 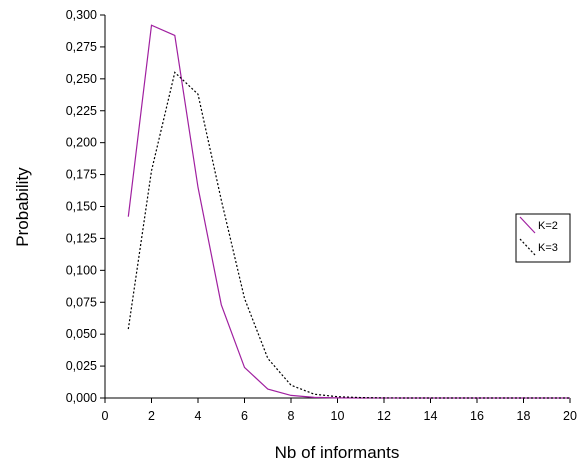 I want to click on x-tick-label: 18, so click(x=524, y=416).